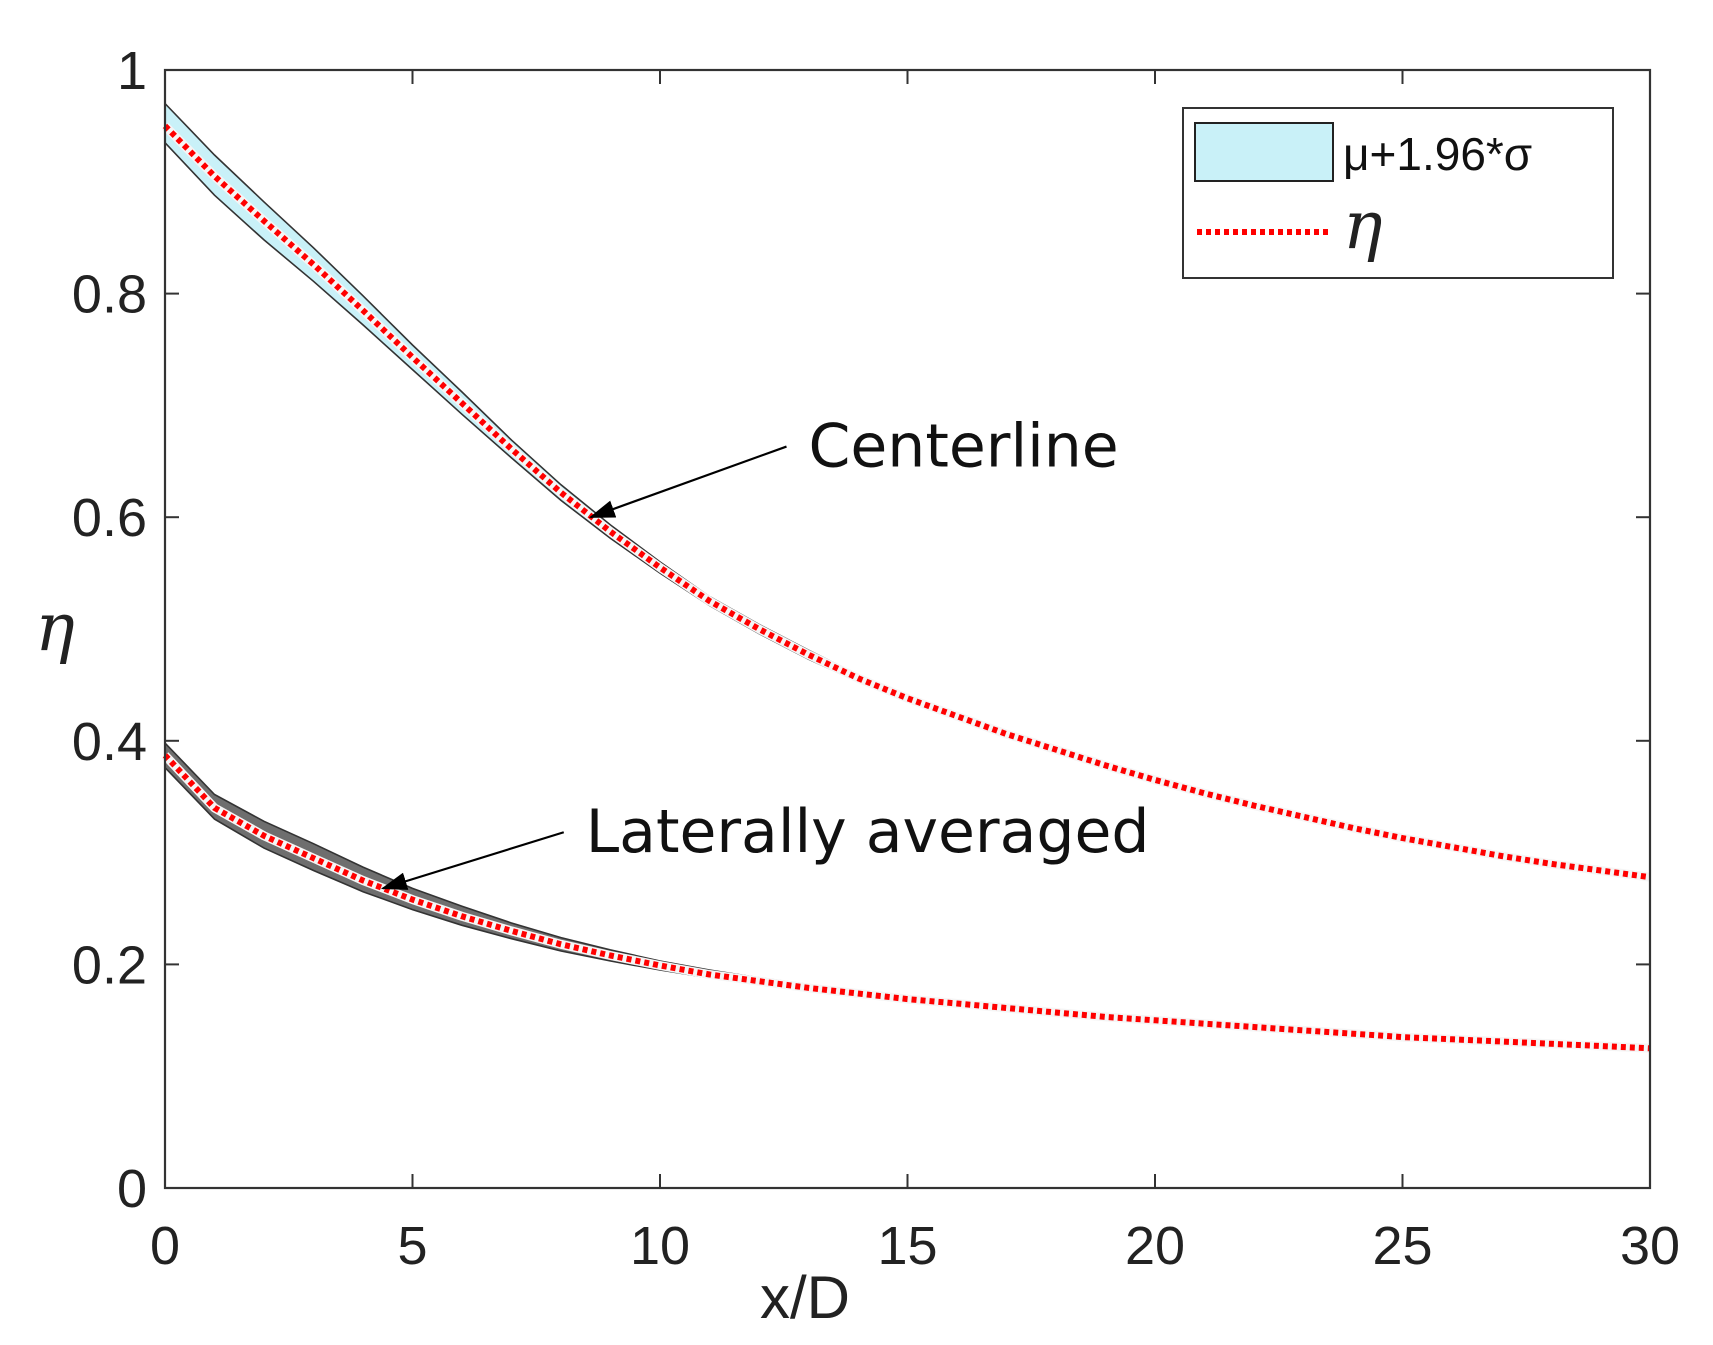 The width and height of the screenshot is (1713, 1345). What do you see at coordinates (132, 1189) in the screenshot?
I see `y-tick-label: 0` at bounding box center [132, 1189].